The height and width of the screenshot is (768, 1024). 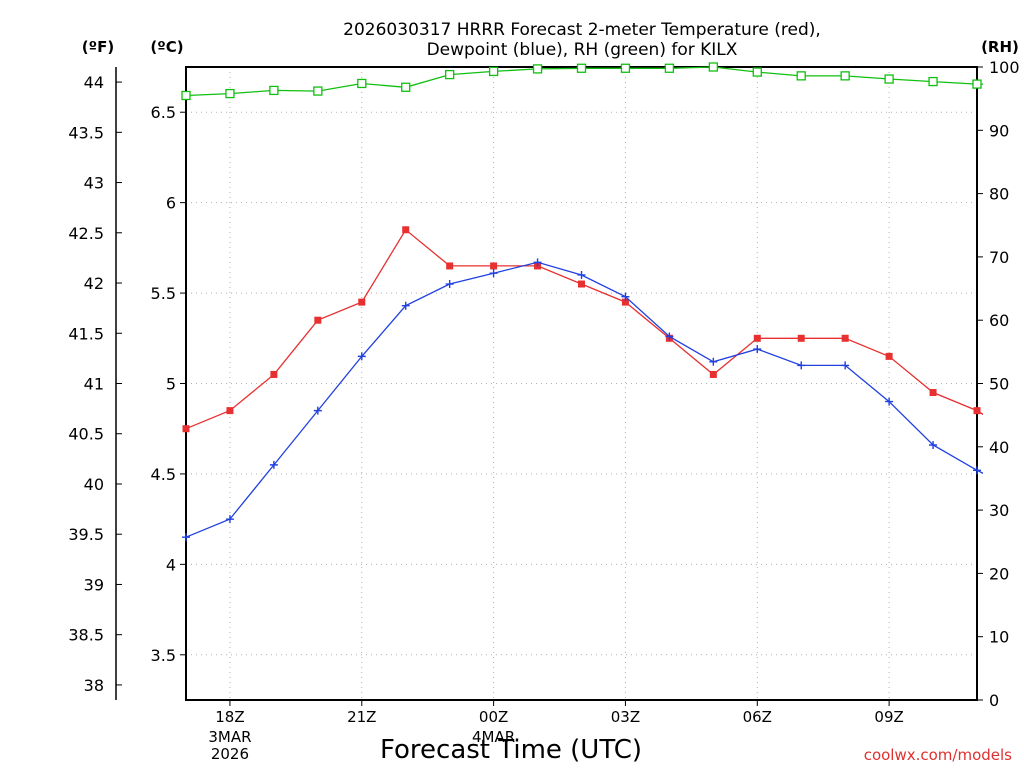 What do you see at coordinates (94, 283) in the screenshot?
I see `fahrenheit-tick-label: 42` at bounding box center [94, 283].